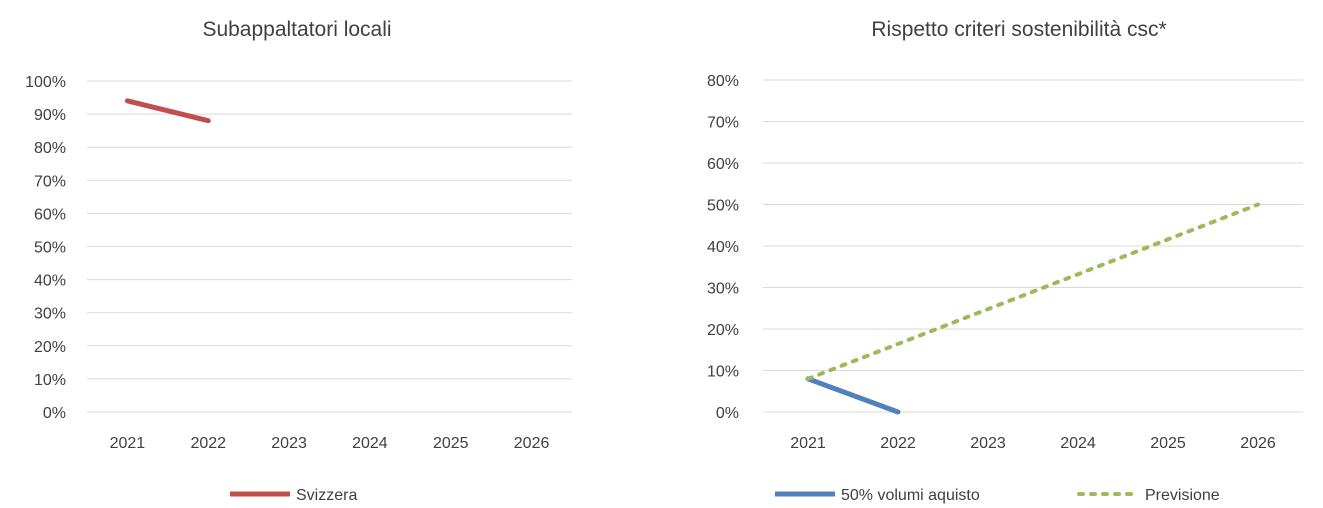 This screenshot has width=1323, height=508. What do you see at coordinates (45, 82) in the screenshot?
I see `y-tick-label: 100%` at bounding box center [45, 82].